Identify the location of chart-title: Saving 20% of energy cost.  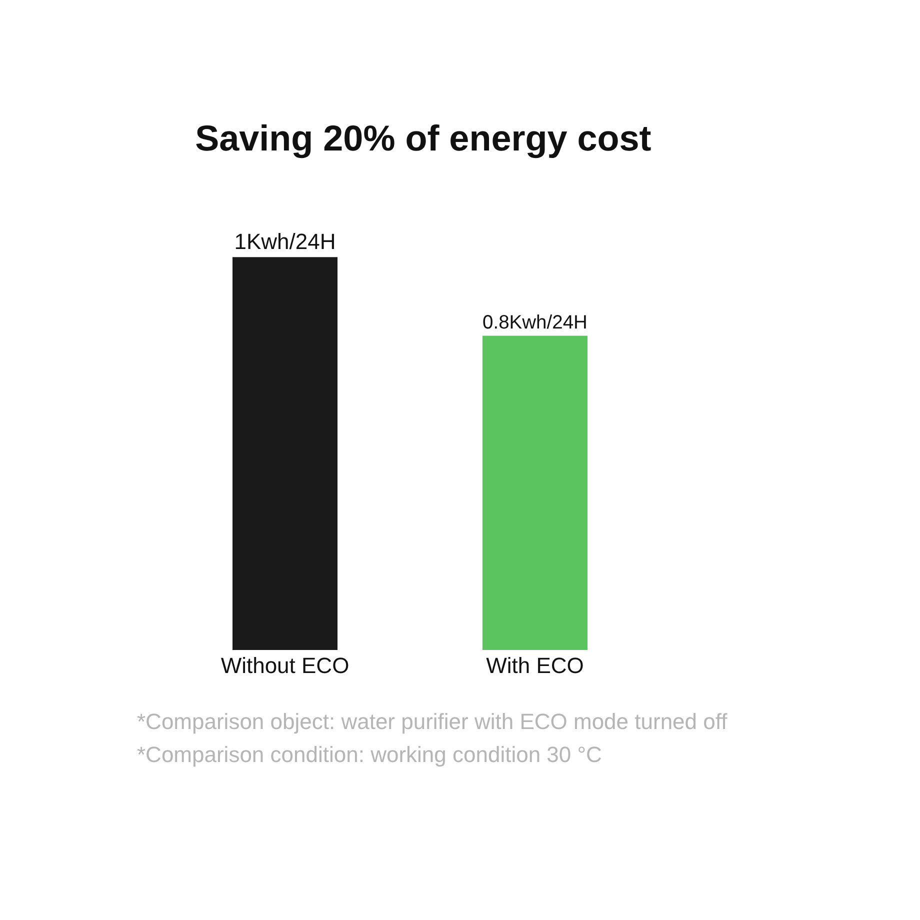
(423, 138).